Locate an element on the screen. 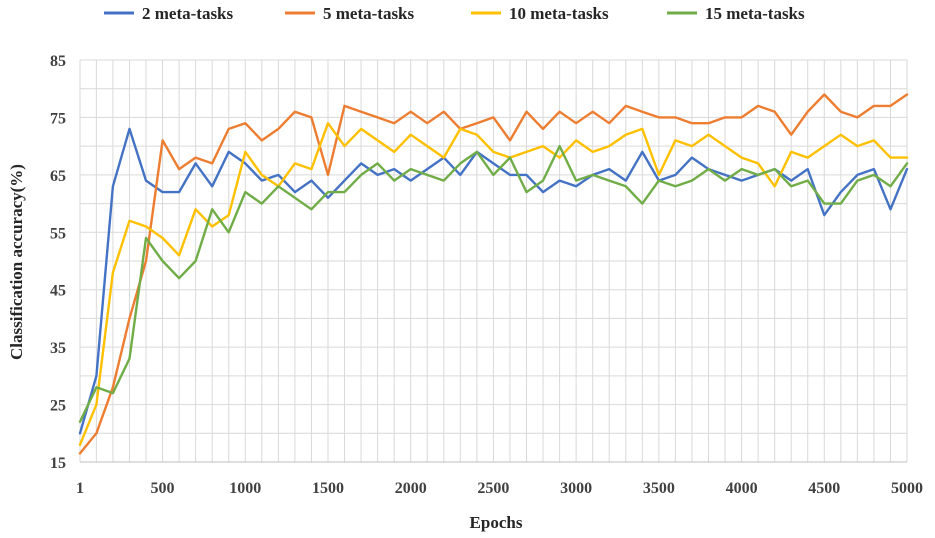  x-tick-label: 3000 is located at coordinates (576, 488).